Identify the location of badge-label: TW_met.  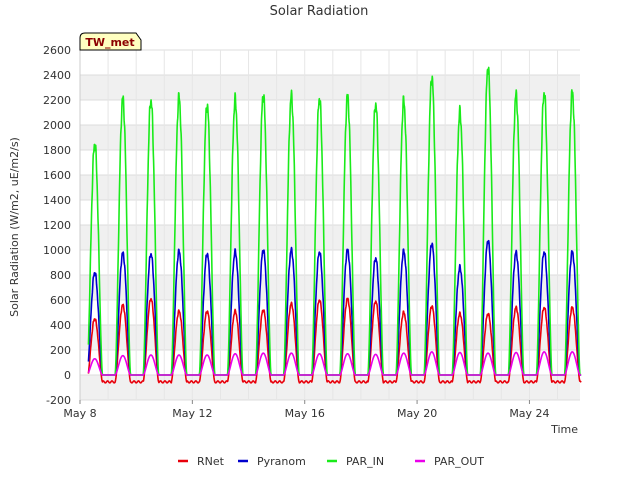
(109, 42).